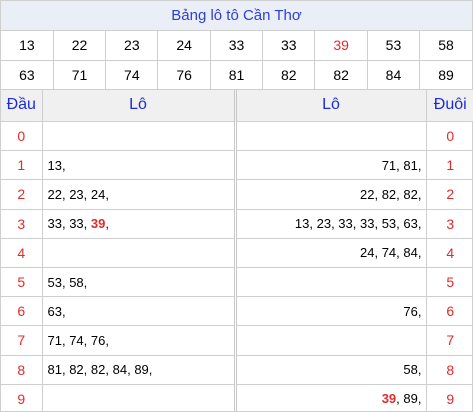 The image size is (473, 412). What do you see at coordinates (449, 105) in the screenshot?
I see `header-duoi: Đuôi` at bounding box center [449, 105].